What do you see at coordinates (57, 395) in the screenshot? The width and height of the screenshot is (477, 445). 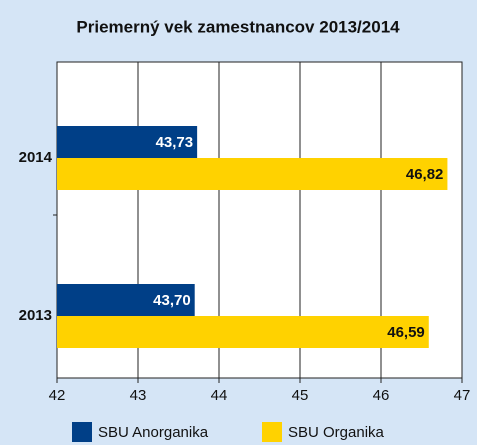 I see `x-tick-label: 42` at bounding box center [57, 395].